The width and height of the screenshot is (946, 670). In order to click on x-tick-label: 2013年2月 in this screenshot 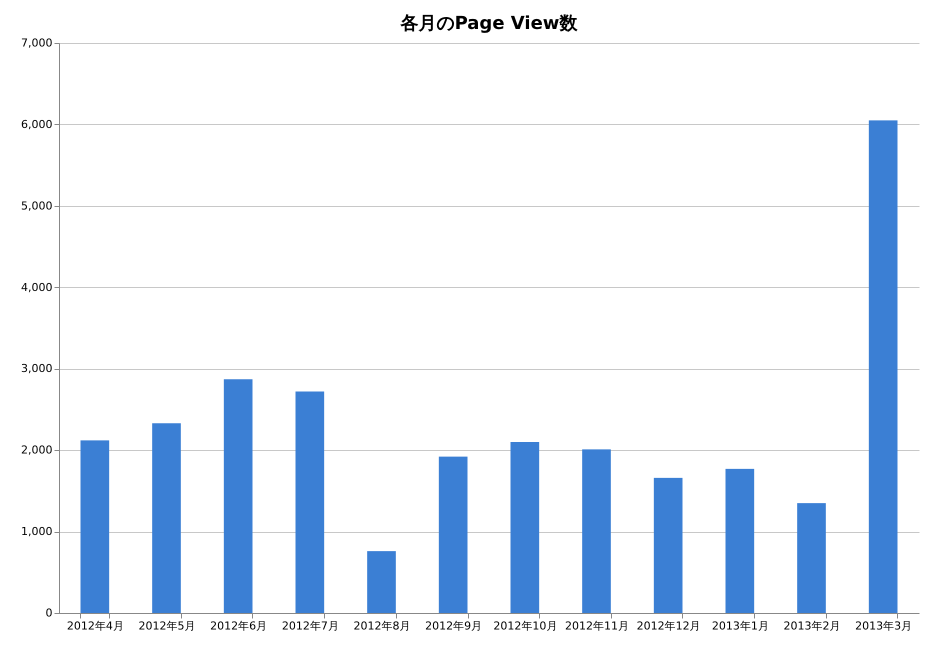, I will do `click(812, 626)`.